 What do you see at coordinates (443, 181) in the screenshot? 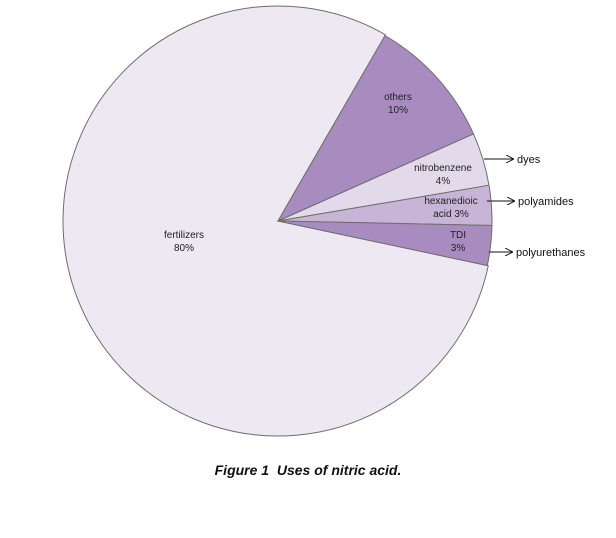
I see `slice-label-nitrobenzene-value: 4%` at bounding box center [443, 181].